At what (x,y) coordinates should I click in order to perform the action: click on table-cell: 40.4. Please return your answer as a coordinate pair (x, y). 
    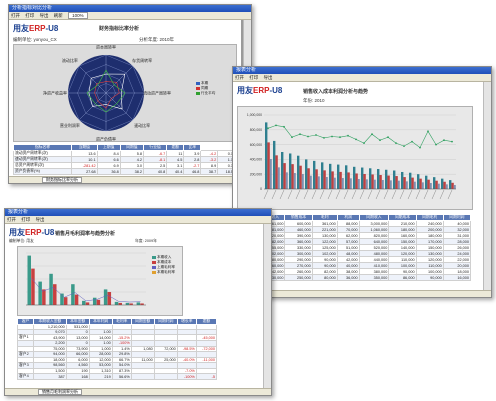
    Looking at the image, I should click on (175, 171).